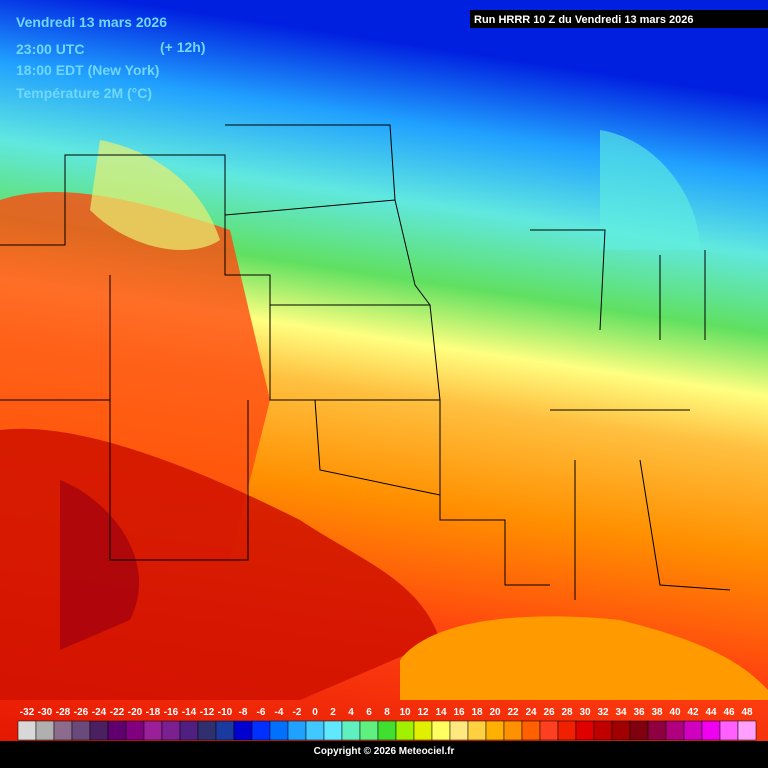 The height and width of the screenshot is (768, 768). I want to click on legend-label: 0, so click(315, 712).